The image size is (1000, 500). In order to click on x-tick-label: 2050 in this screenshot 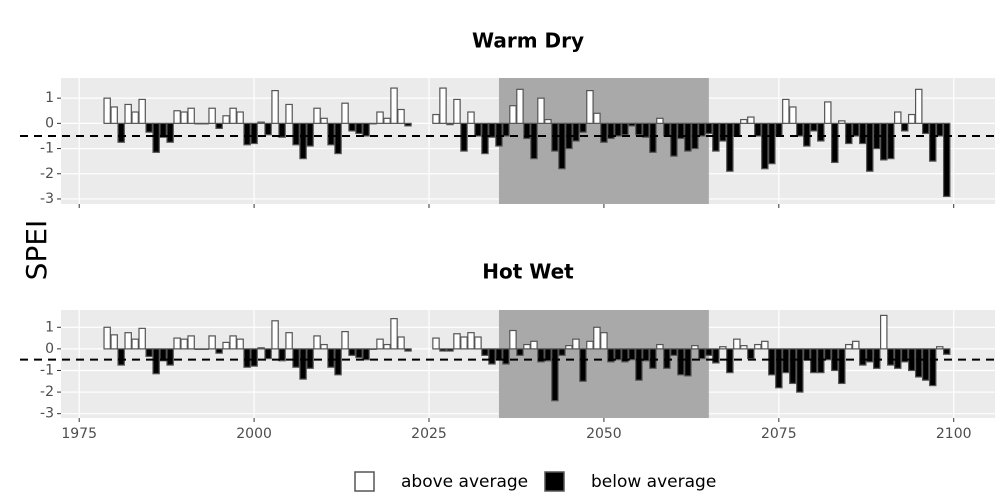, I will do `click(604, 434)`.